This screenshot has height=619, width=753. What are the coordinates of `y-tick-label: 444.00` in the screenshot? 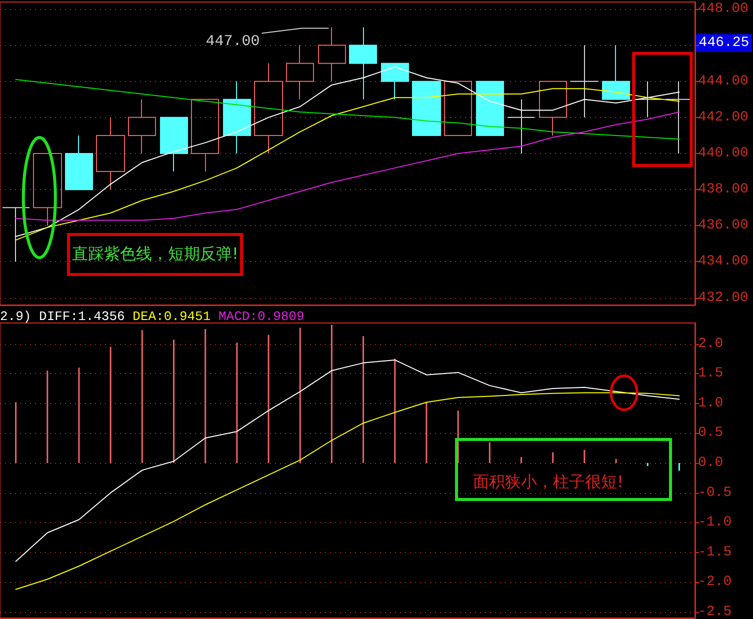 It's located at (723, 81).